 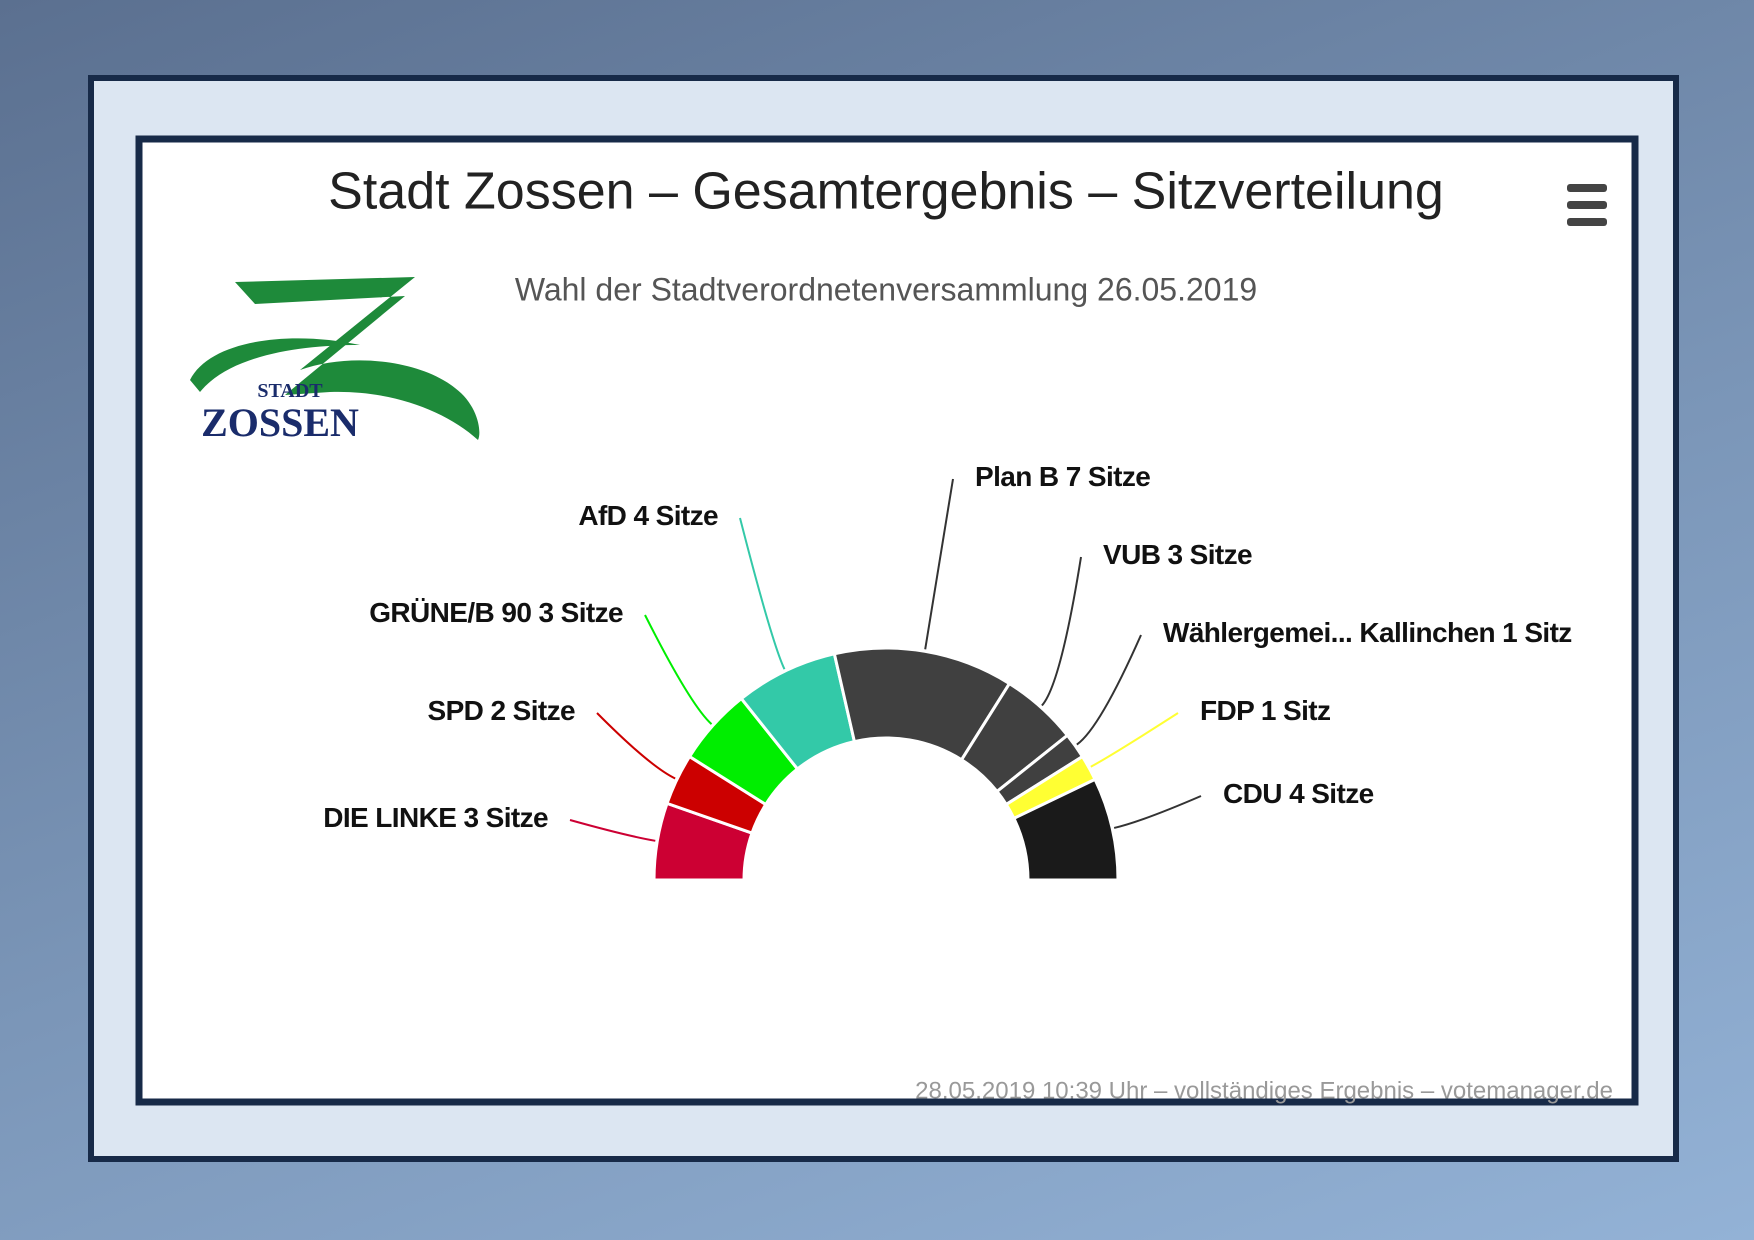 I want to click on value-label: 2 Sitze, so click(x=532, y=710).